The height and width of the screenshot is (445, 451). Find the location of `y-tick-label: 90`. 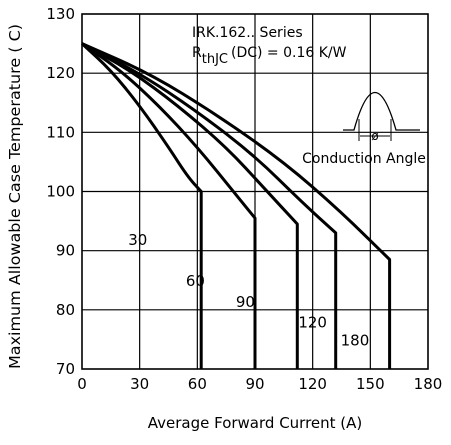

y-tick-label: 90 is located at coordinates (65, 251).